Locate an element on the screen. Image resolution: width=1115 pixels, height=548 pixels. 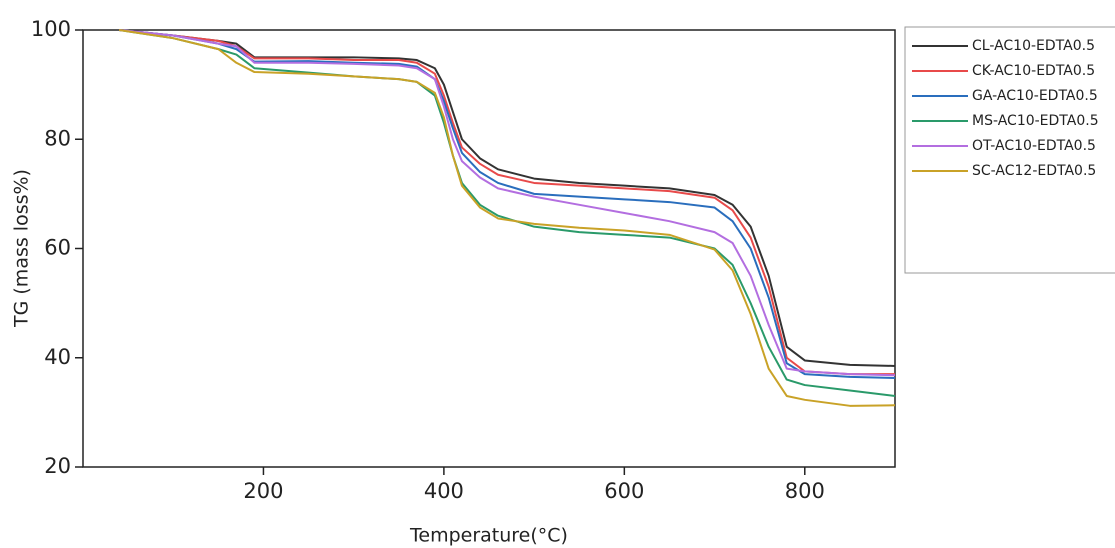
legend-label: SC-AC12-EDTA0.5 is located at coordinates (1034, 171).